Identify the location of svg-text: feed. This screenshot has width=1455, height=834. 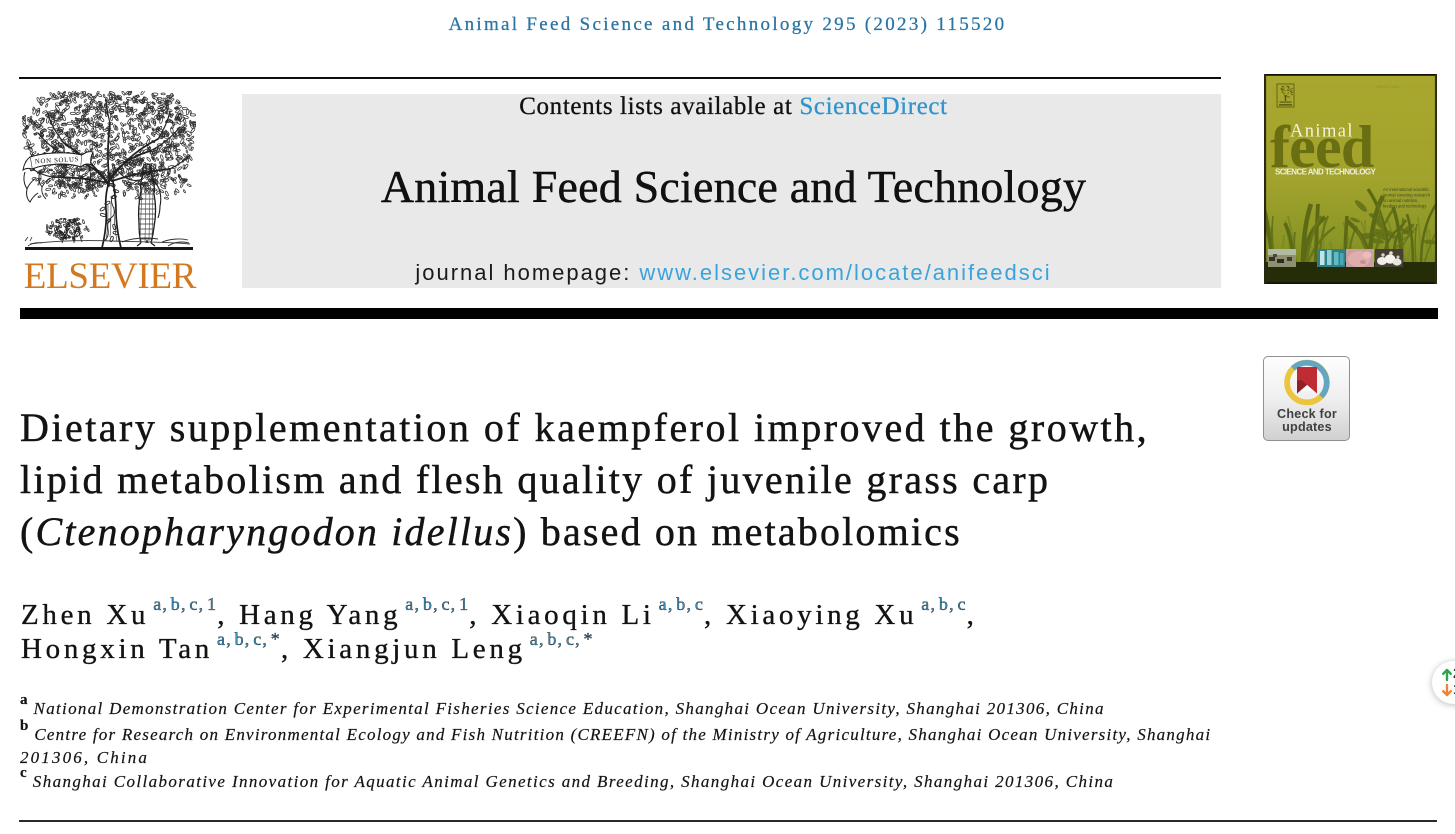
(1322, 147).